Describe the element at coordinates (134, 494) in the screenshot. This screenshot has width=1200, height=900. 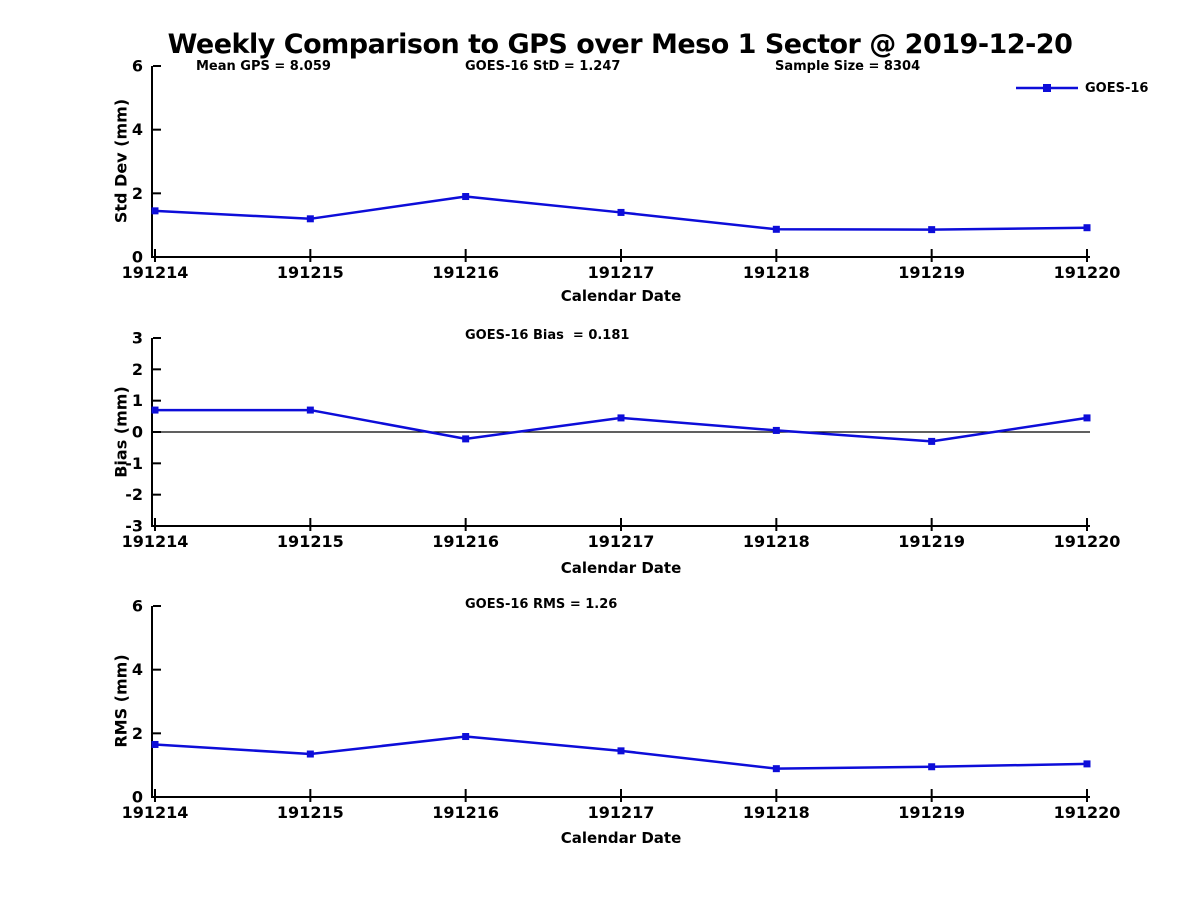
I see `y-tick-label: -2` at that location.